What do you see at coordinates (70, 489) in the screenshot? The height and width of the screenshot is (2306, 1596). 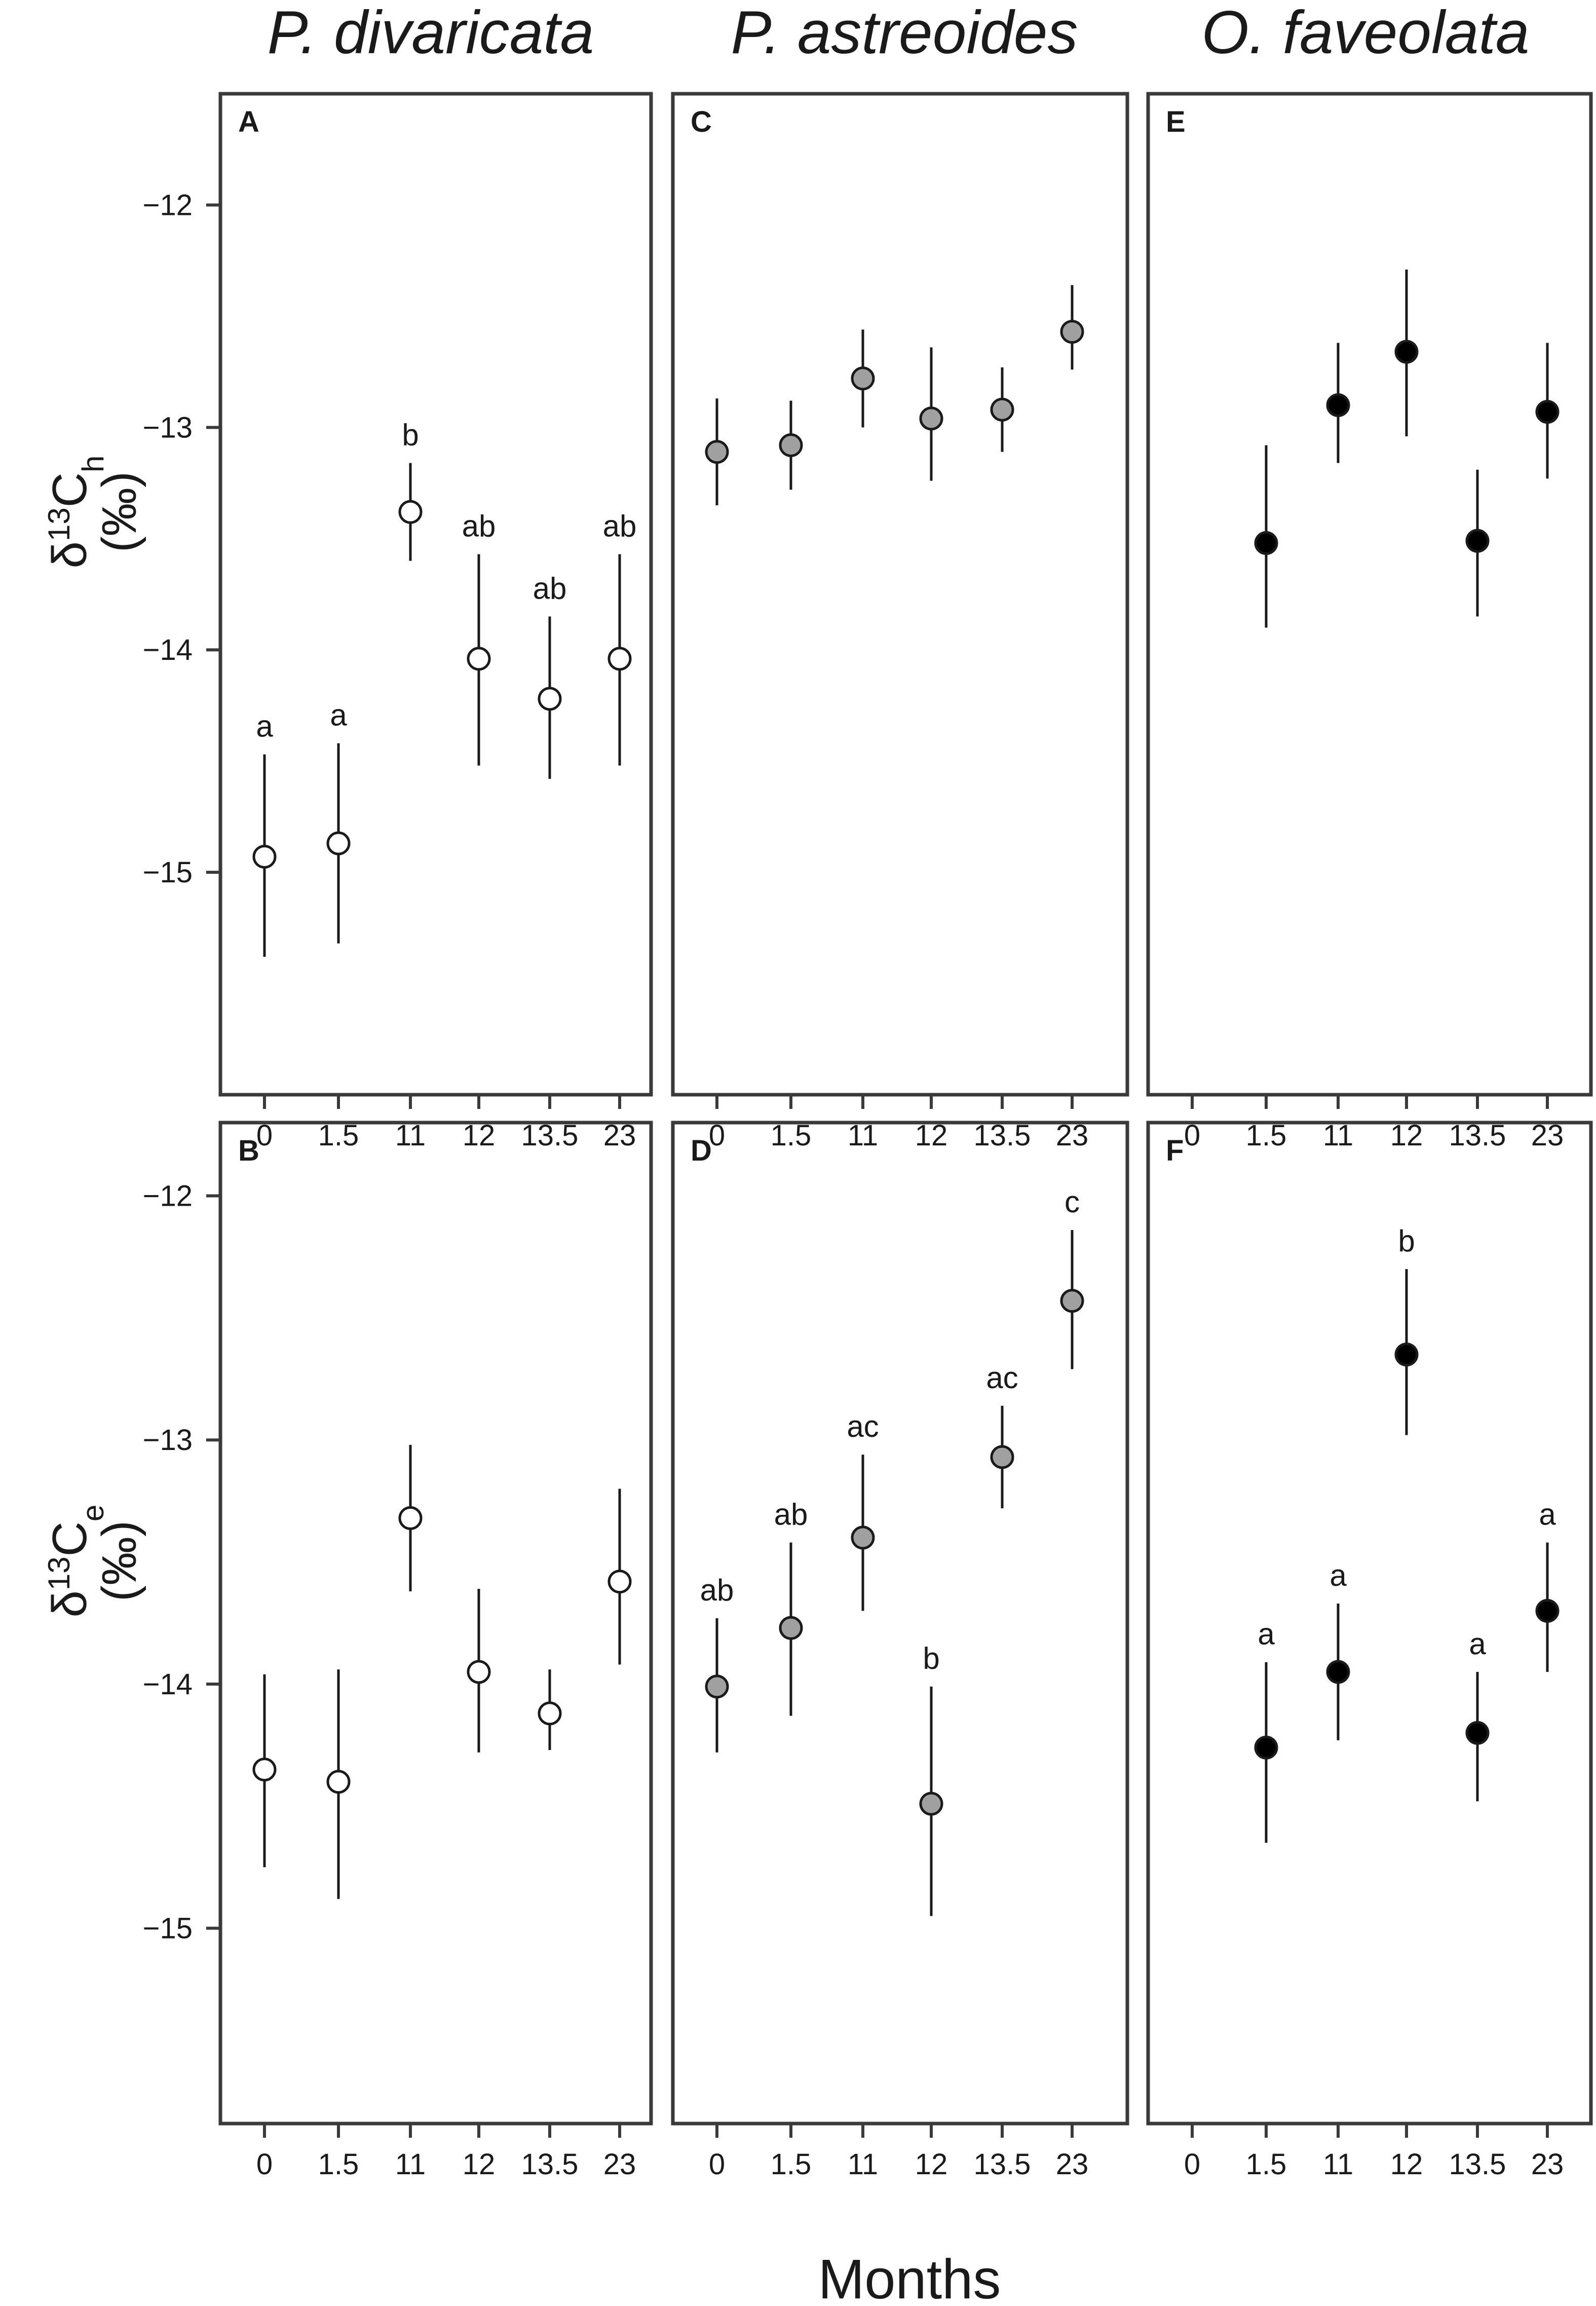 I see `y-label-main: C` at bounding box center [70, 489].